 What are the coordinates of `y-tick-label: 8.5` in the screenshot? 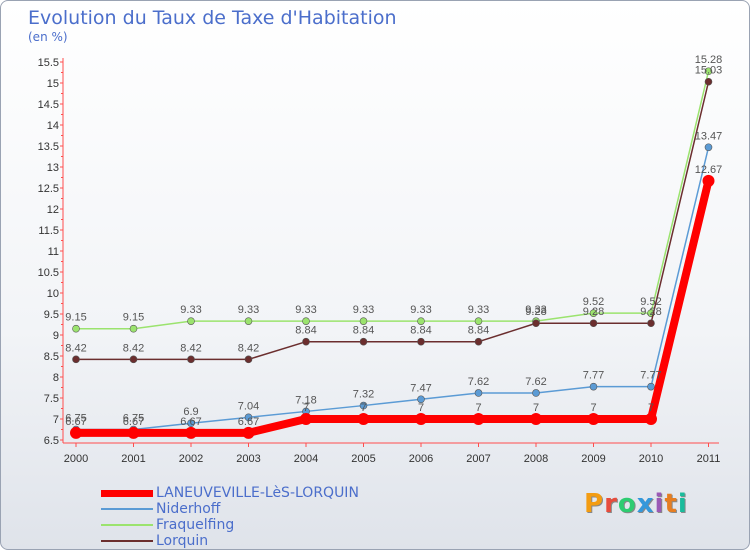 It's located at (51, 357).